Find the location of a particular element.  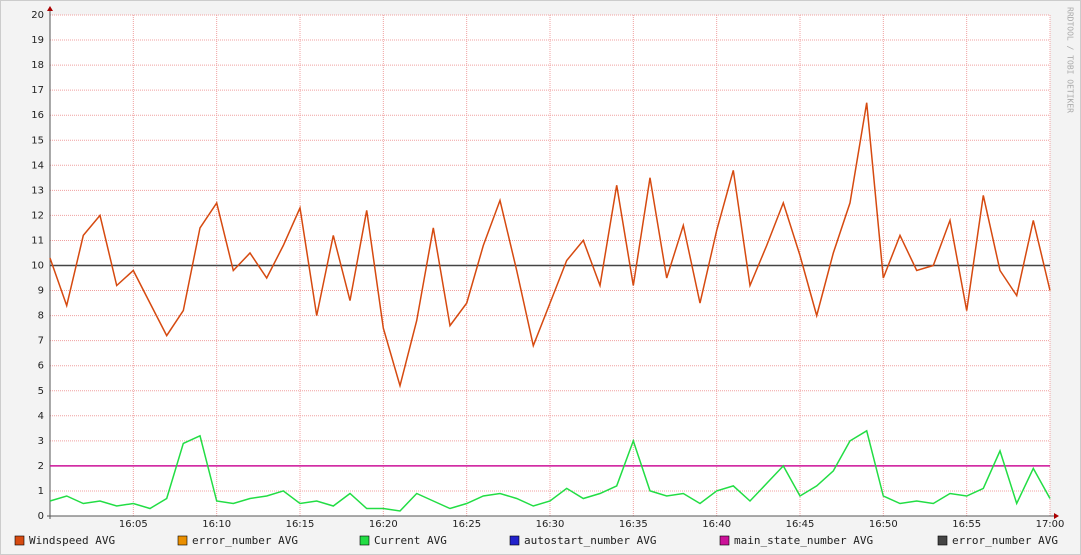

y-tick-label: 14 is located at coordinates (37, 165).